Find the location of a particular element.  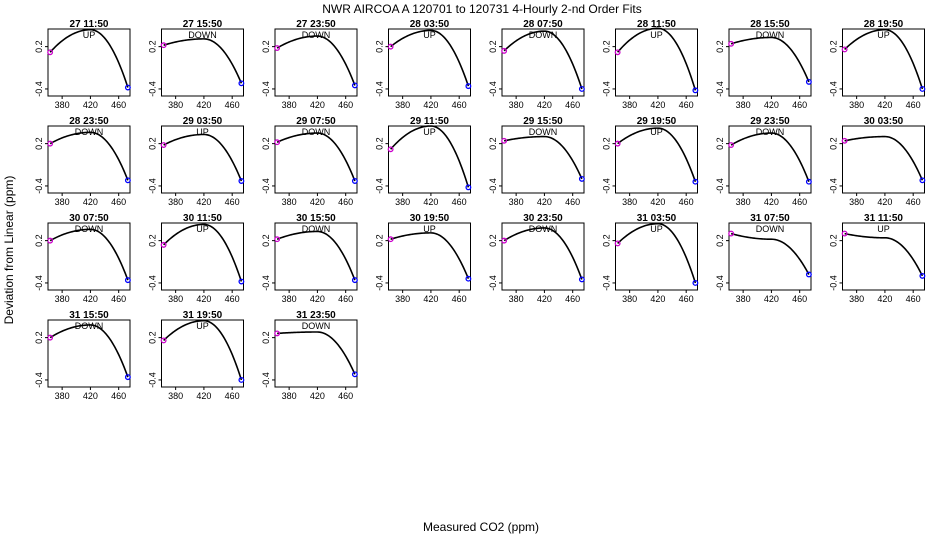

x-axis-label: Measured CO2 (ppm) is located at coordinates (481, 527).